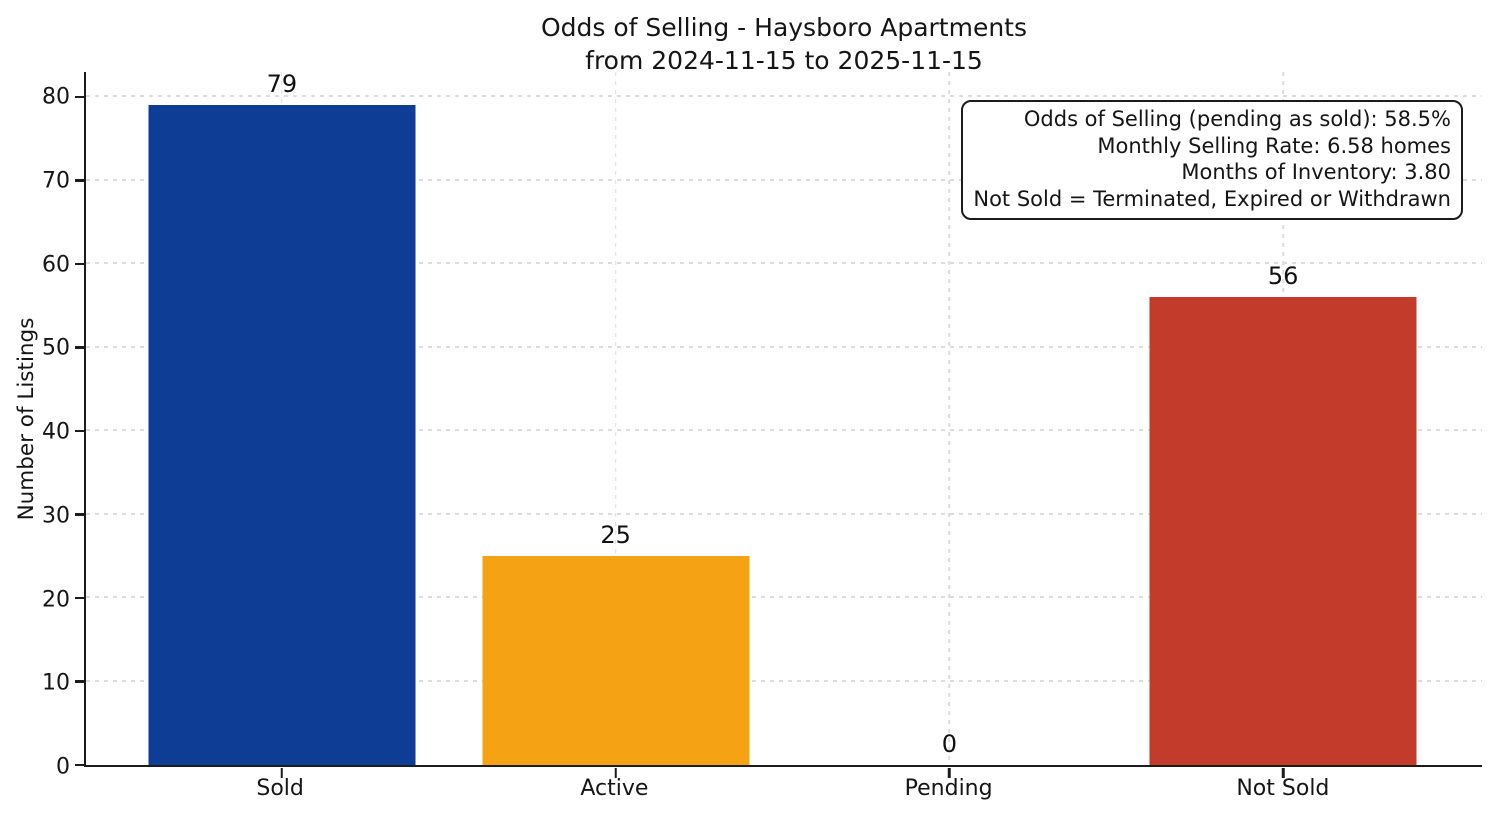  Describe the element at coordinates (1283, 531) in the screenshot. I see `bar-not-sold` at that location.